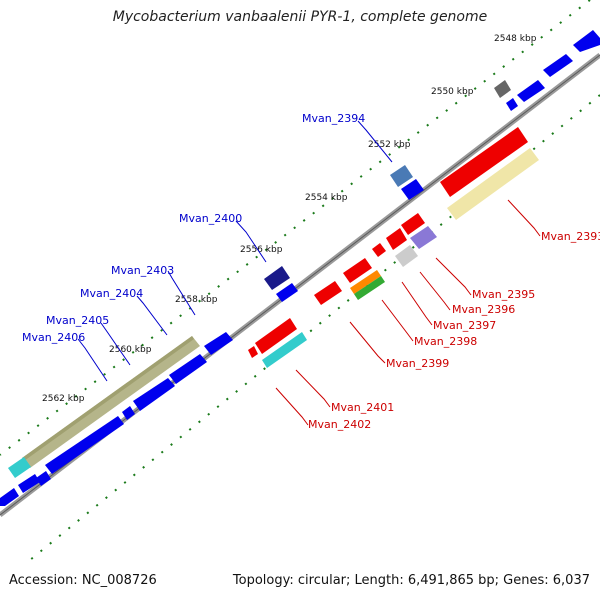 This screenshot has width=600, height=600. What do you see at coordinates (53, 337) in the screenshot?
I see `gene-label: Mvan_2406` at bounding box center [53, 337].